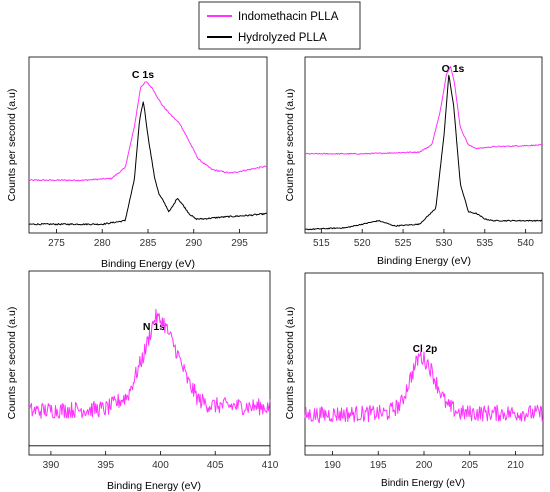  What do you see at coordinates (56, 243) in the screenshot?
I see `x-tick-label: 275` at bounding box center [56, 243].